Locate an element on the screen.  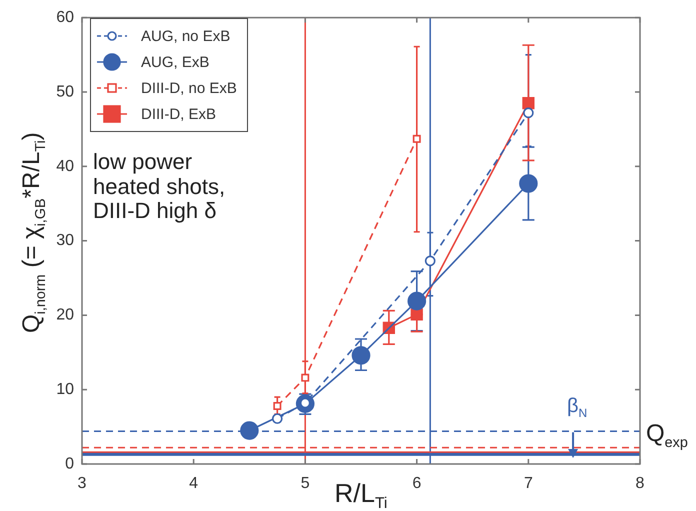
y-tick-label: 10 is located at coordinates (65, 389).